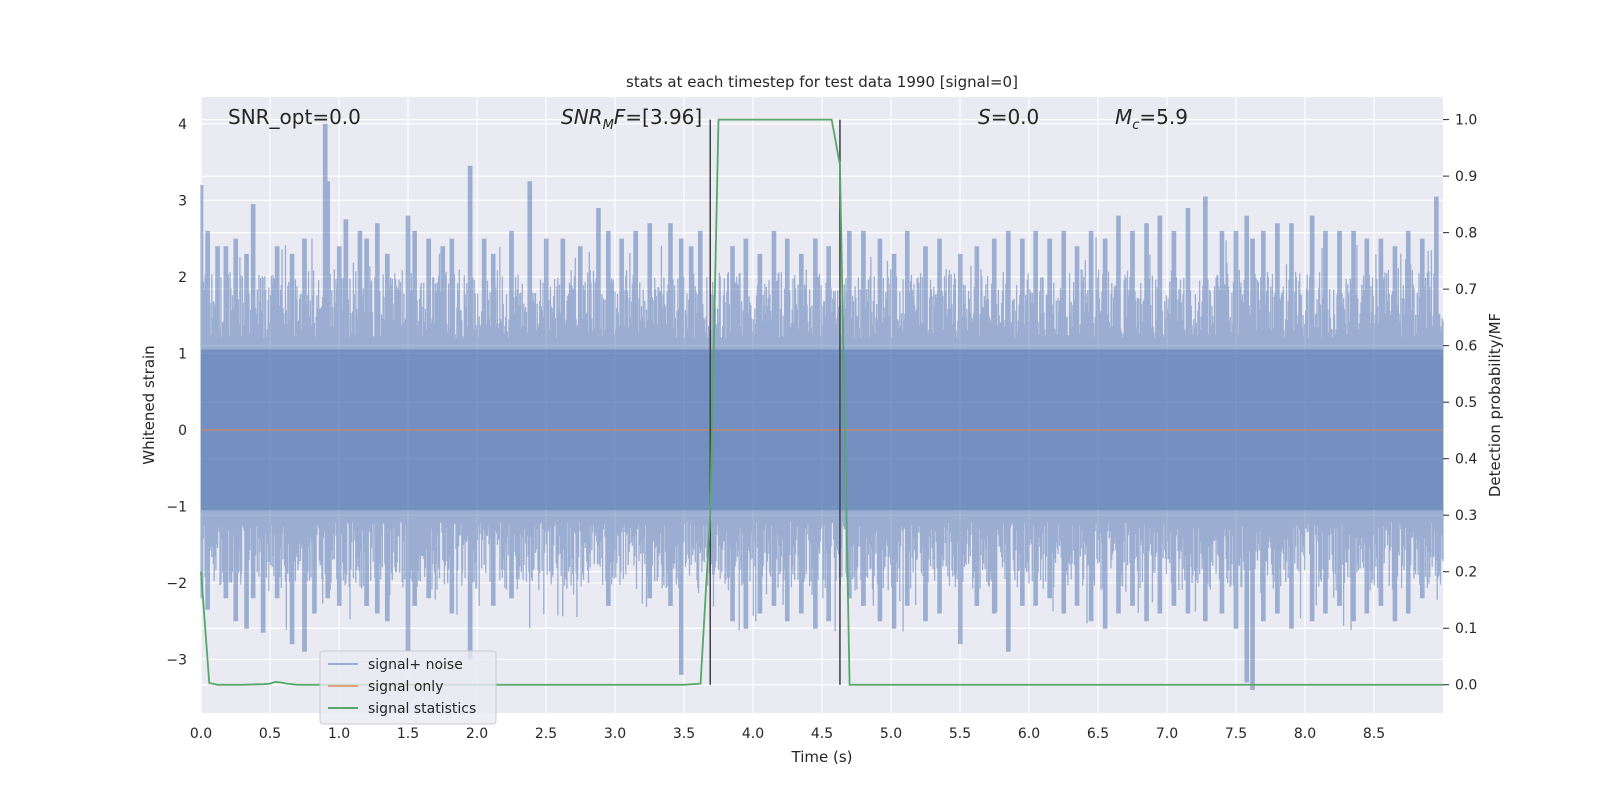 Image resolution: width=1600 pixels, height=800 pixels. What do you see at coordinates (984, 117) in the screenshot?
I see `s-symbol: S` at bounding box center [984, 117].